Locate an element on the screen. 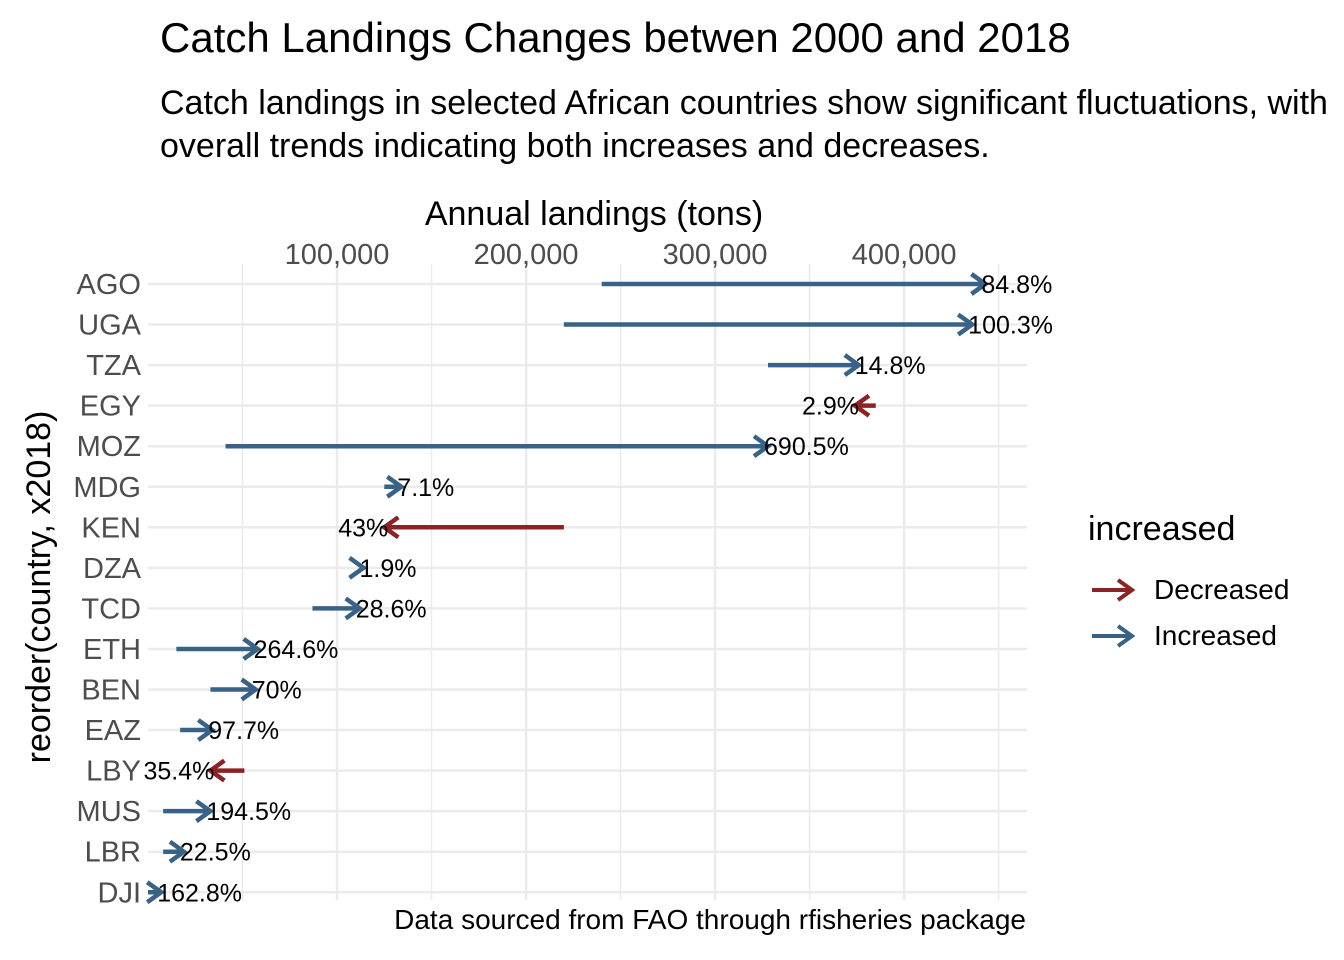 The height and width of the screenshot is (960, 1344). arrow-head-mus is located at coordinates (205, 811).